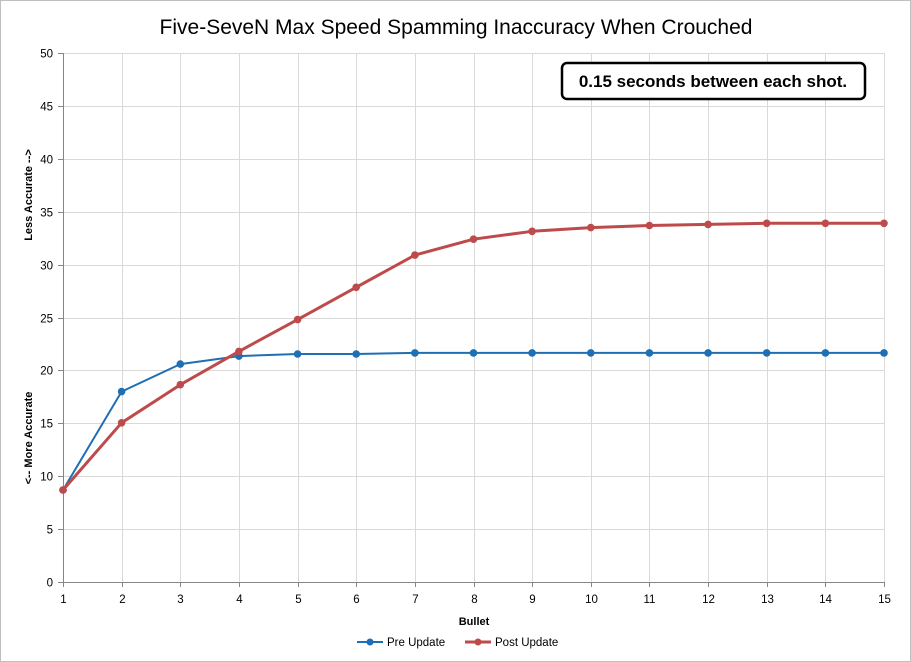 This screenshot has width=911, height=662. What do you see at coordinates (415, 600) in the screenshot?
I see `x-tick-label: 7` at bounding box center [415, 600].